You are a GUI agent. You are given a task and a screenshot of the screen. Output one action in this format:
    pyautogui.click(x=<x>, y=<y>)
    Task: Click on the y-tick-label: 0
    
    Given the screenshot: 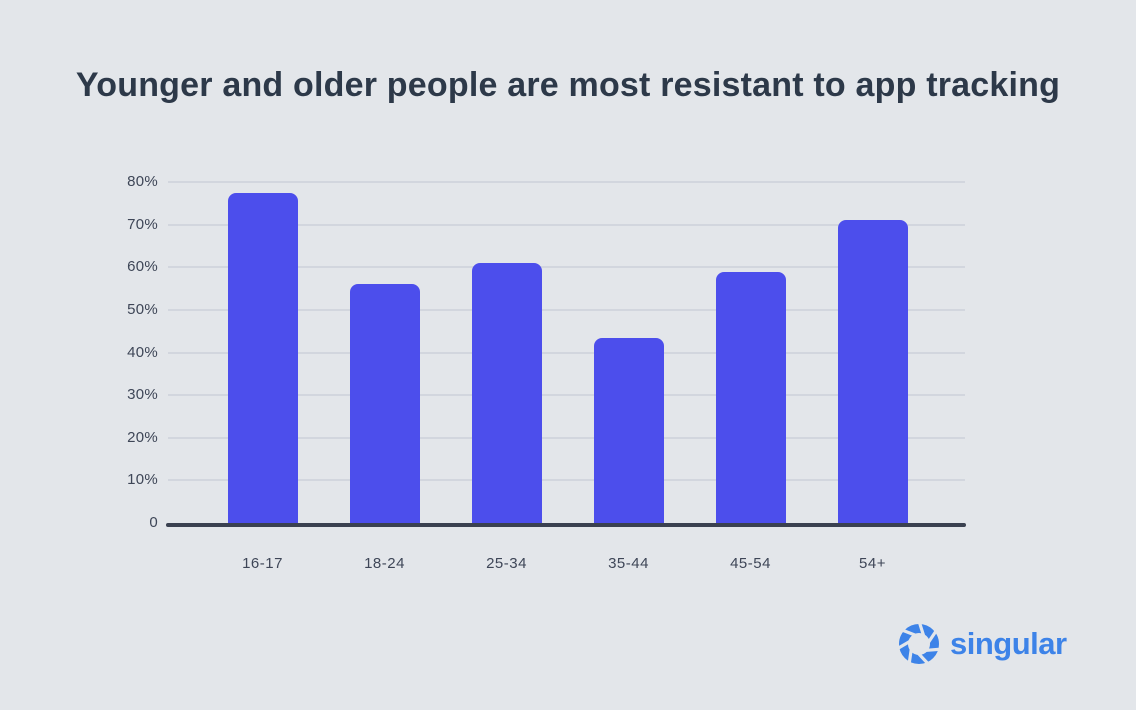 What is the action you would take?
    pyautogui.click(x=153, y=522)
    